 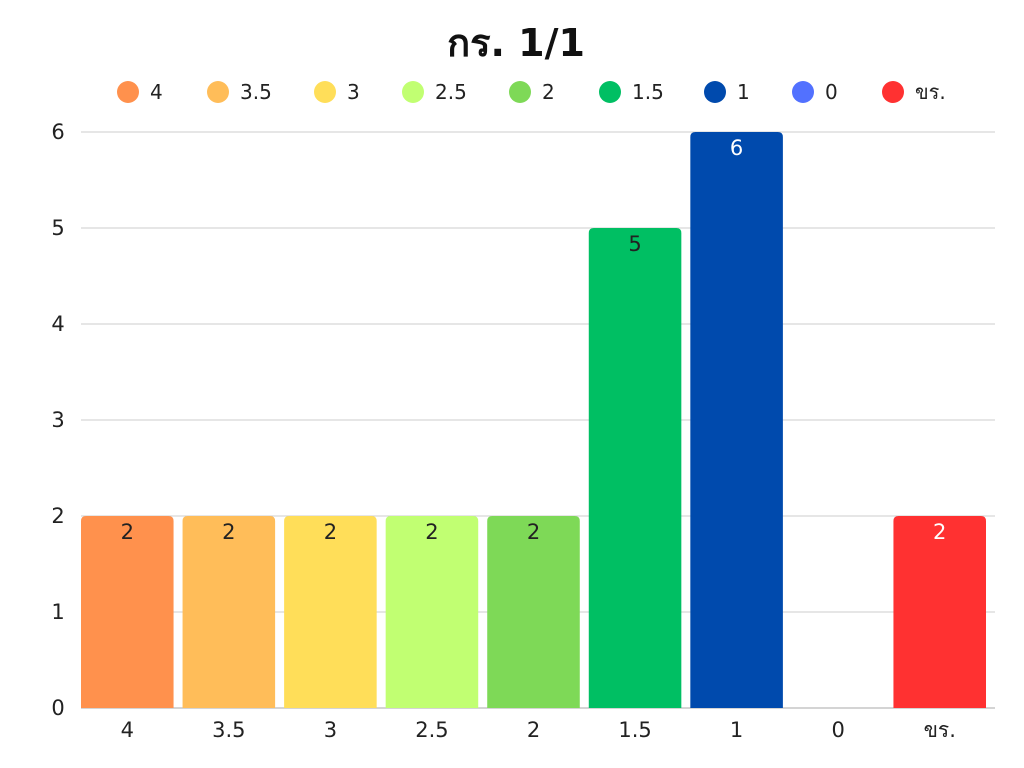 What do you see at coordinates (431, 730) in the screenshot?
I see `x-tick-label: 2.5` at bounding box center [431, 730].